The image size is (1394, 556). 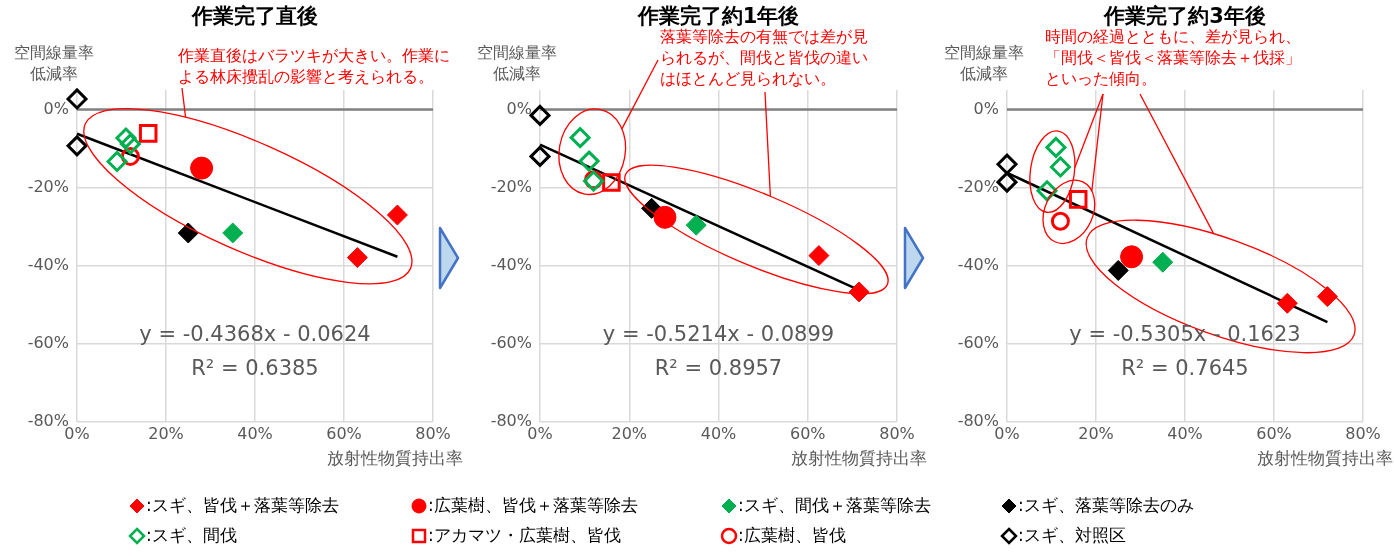 What do you see at coordinates (1106, 505) in the screenshot?
I see `legend-label: :スギ、落葉等除去のみ` at bounding box center [1106, 505].